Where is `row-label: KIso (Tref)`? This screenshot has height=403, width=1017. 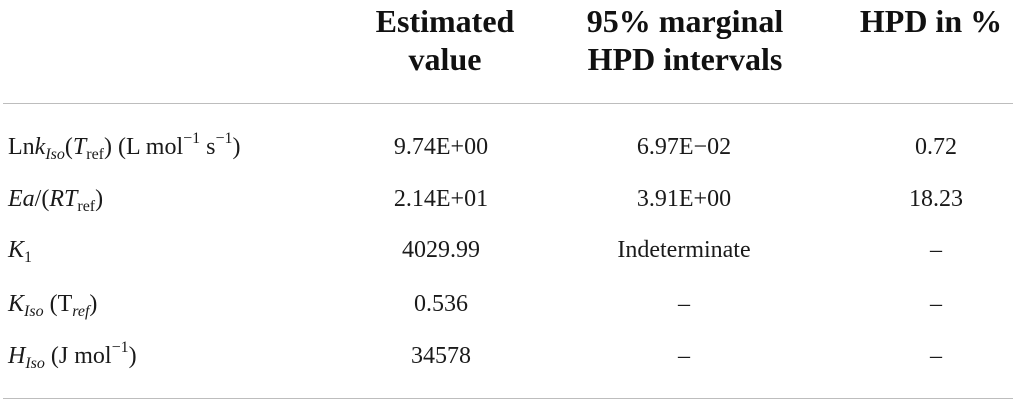 row-label: KIso (Tref) is located at coordinates (53, 305).